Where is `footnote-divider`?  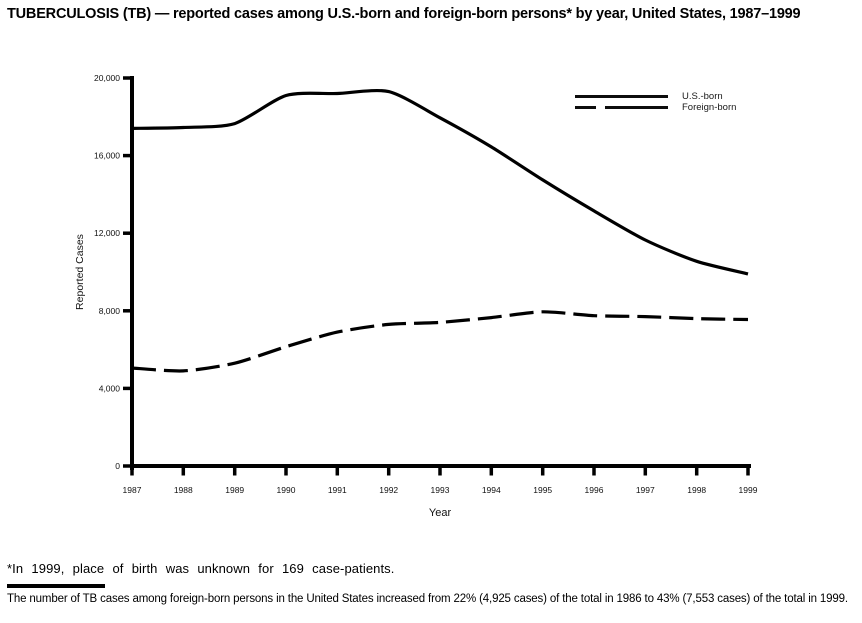 footnote-divider is located at coordinates (56, 586).